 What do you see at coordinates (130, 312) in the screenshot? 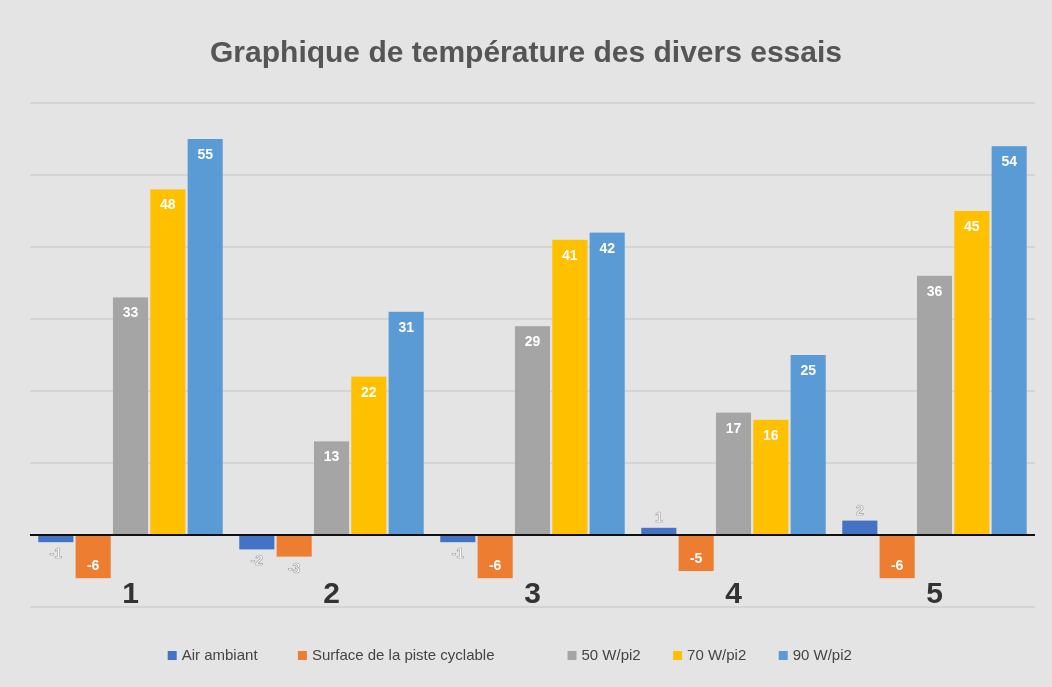
I see `data-label: 33` at bounding box center [130, 312].